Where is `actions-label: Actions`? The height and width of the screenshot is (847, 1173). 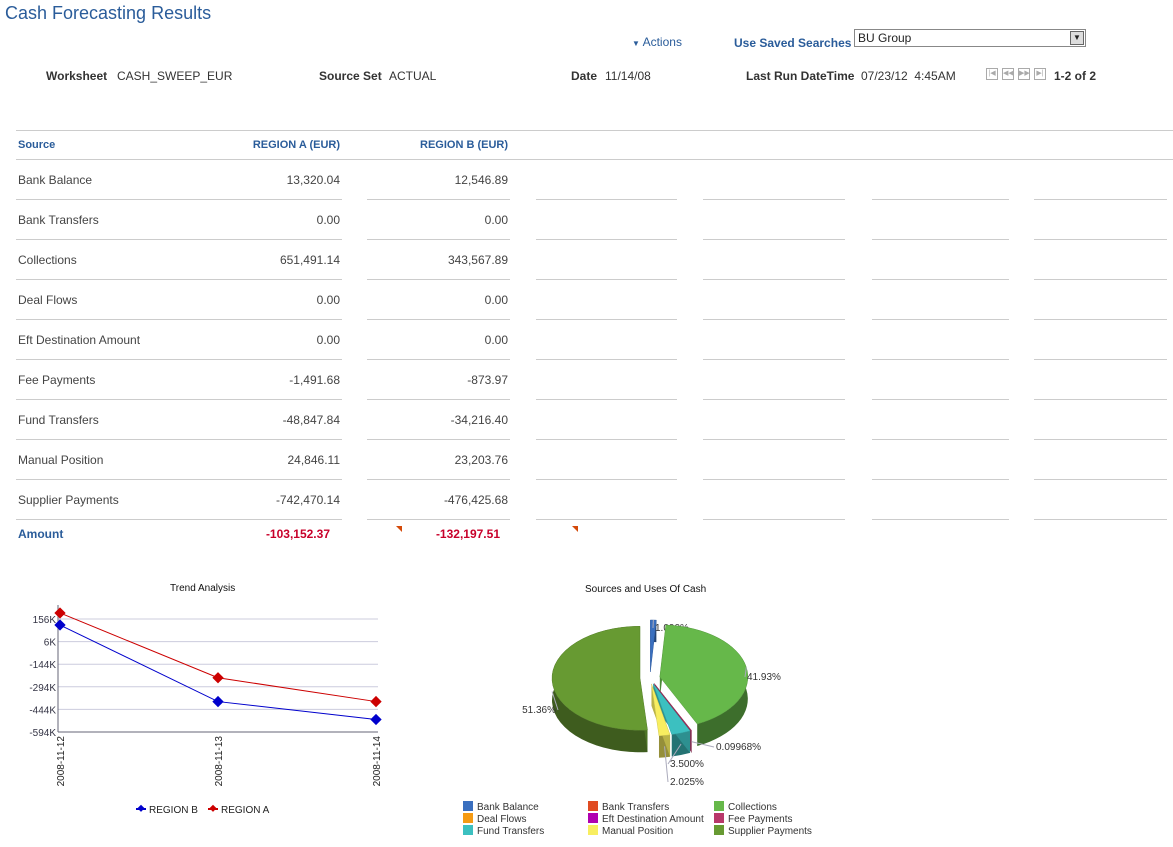
actions-label: Actions is located at coordinates (662, 42).